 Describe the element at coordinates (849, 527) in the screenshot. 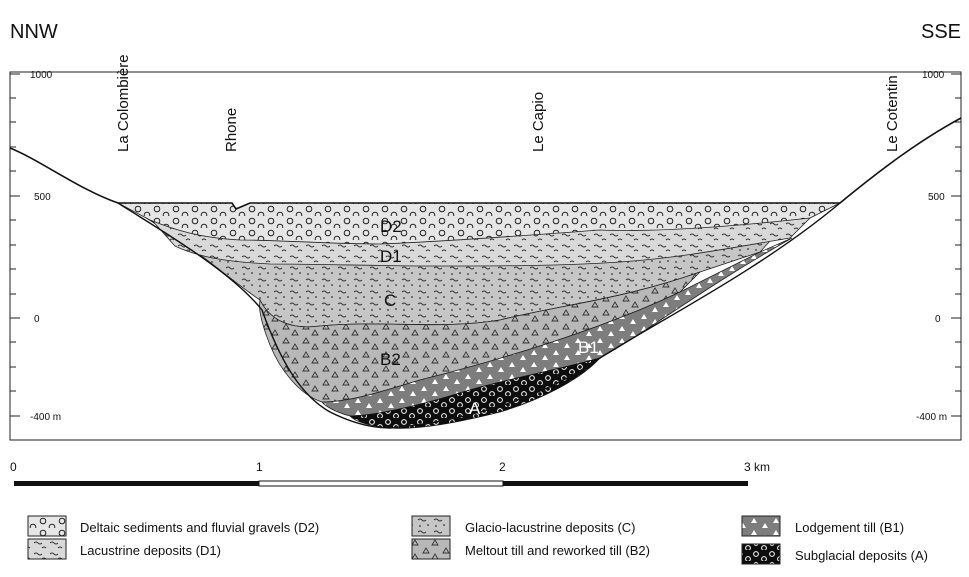

I see `legend-label-b1: Lodgement till (B1)` at that location.